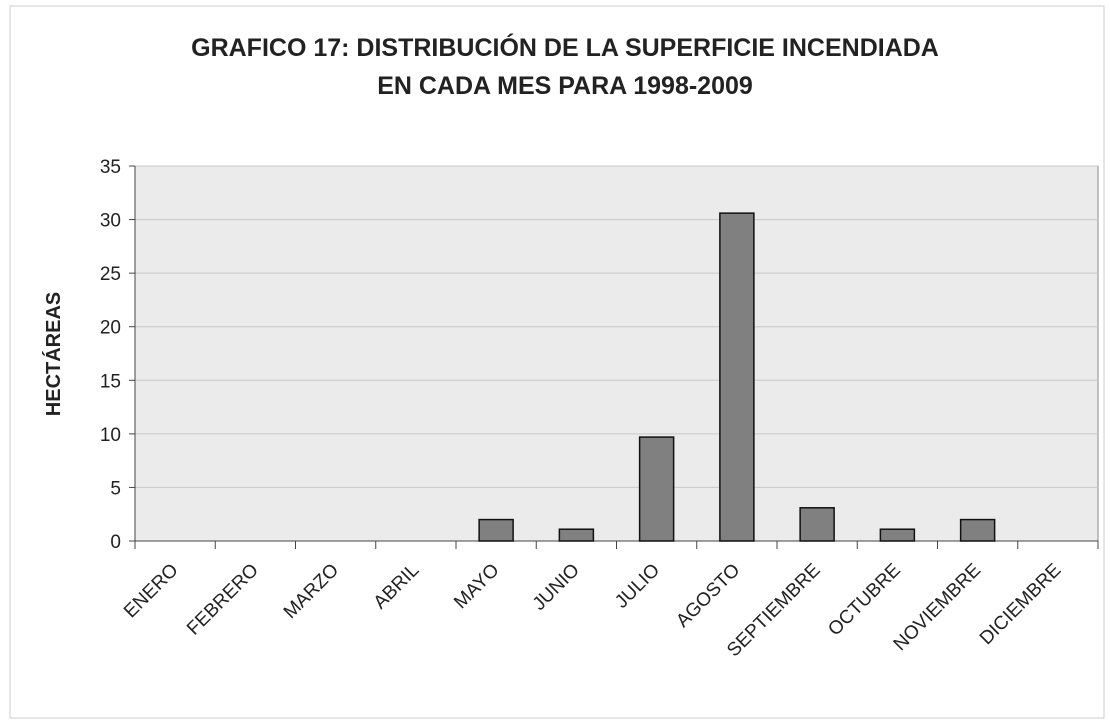 This screenshot has height=722, width=1110. What do you see at coordinates (115, 488) in the screenshot?
I see `y-tick-label: 5` at bounding box center [115, 488].